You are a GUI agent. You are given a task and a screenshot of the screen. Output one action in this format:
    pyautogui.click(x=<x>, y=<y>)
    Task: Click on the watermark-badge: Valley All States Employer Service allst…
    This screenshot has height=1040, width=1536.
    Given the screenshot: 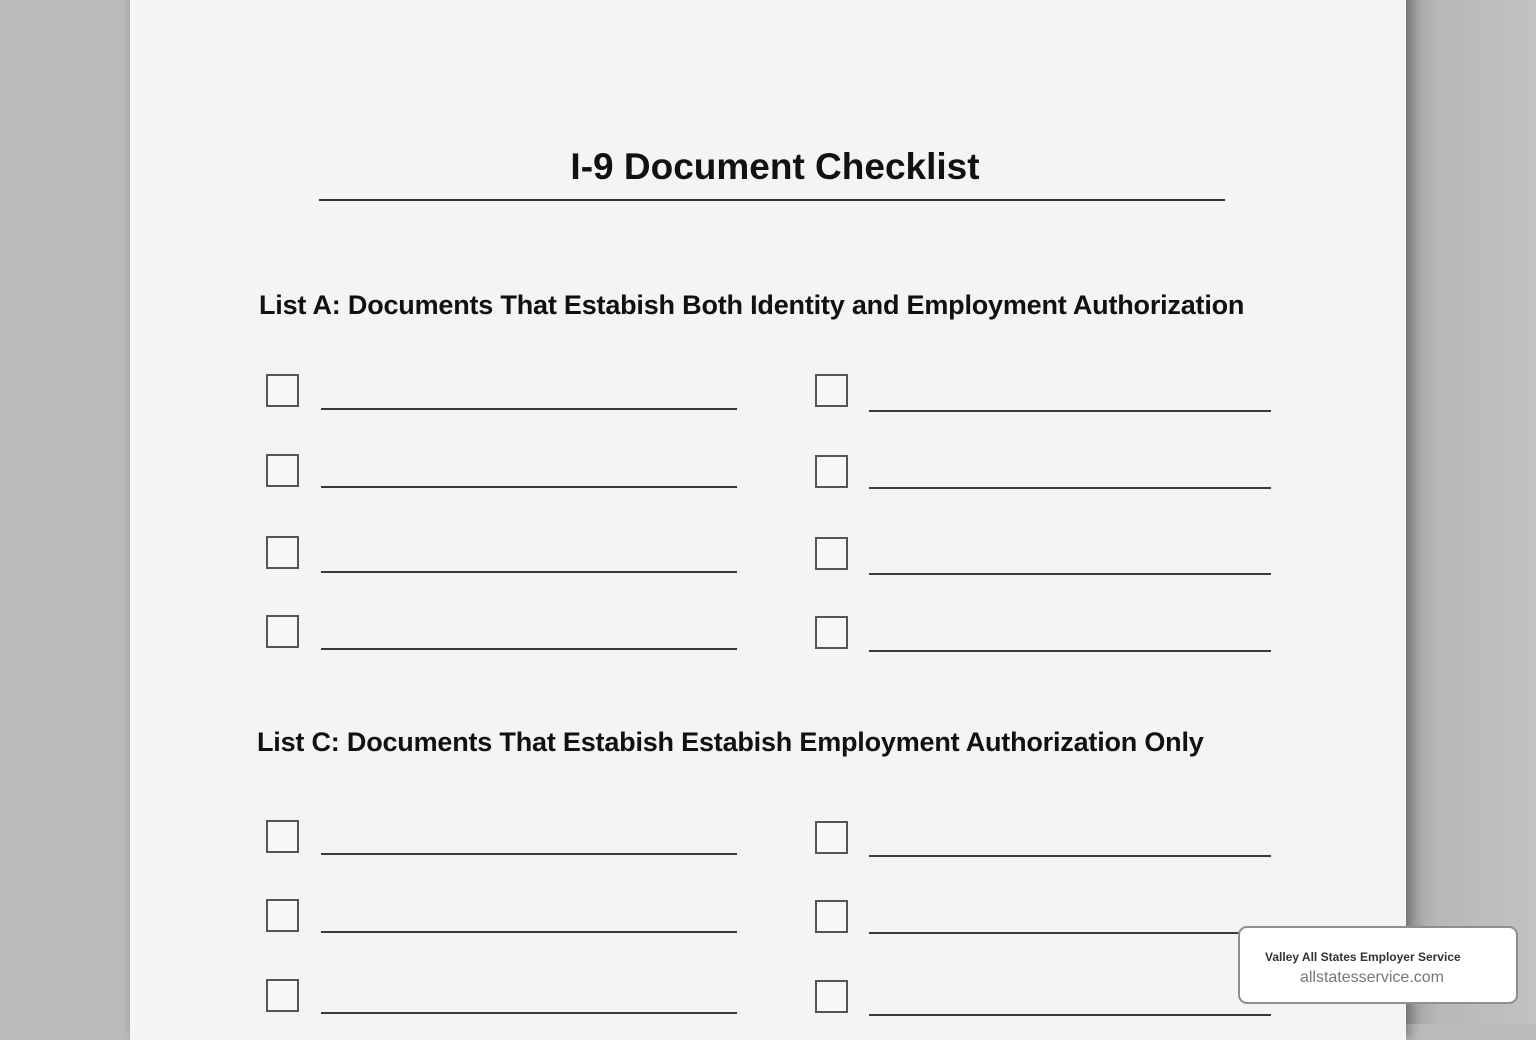 What is the action you would take?
    pyautogui.click(x=1378, y=965)
    